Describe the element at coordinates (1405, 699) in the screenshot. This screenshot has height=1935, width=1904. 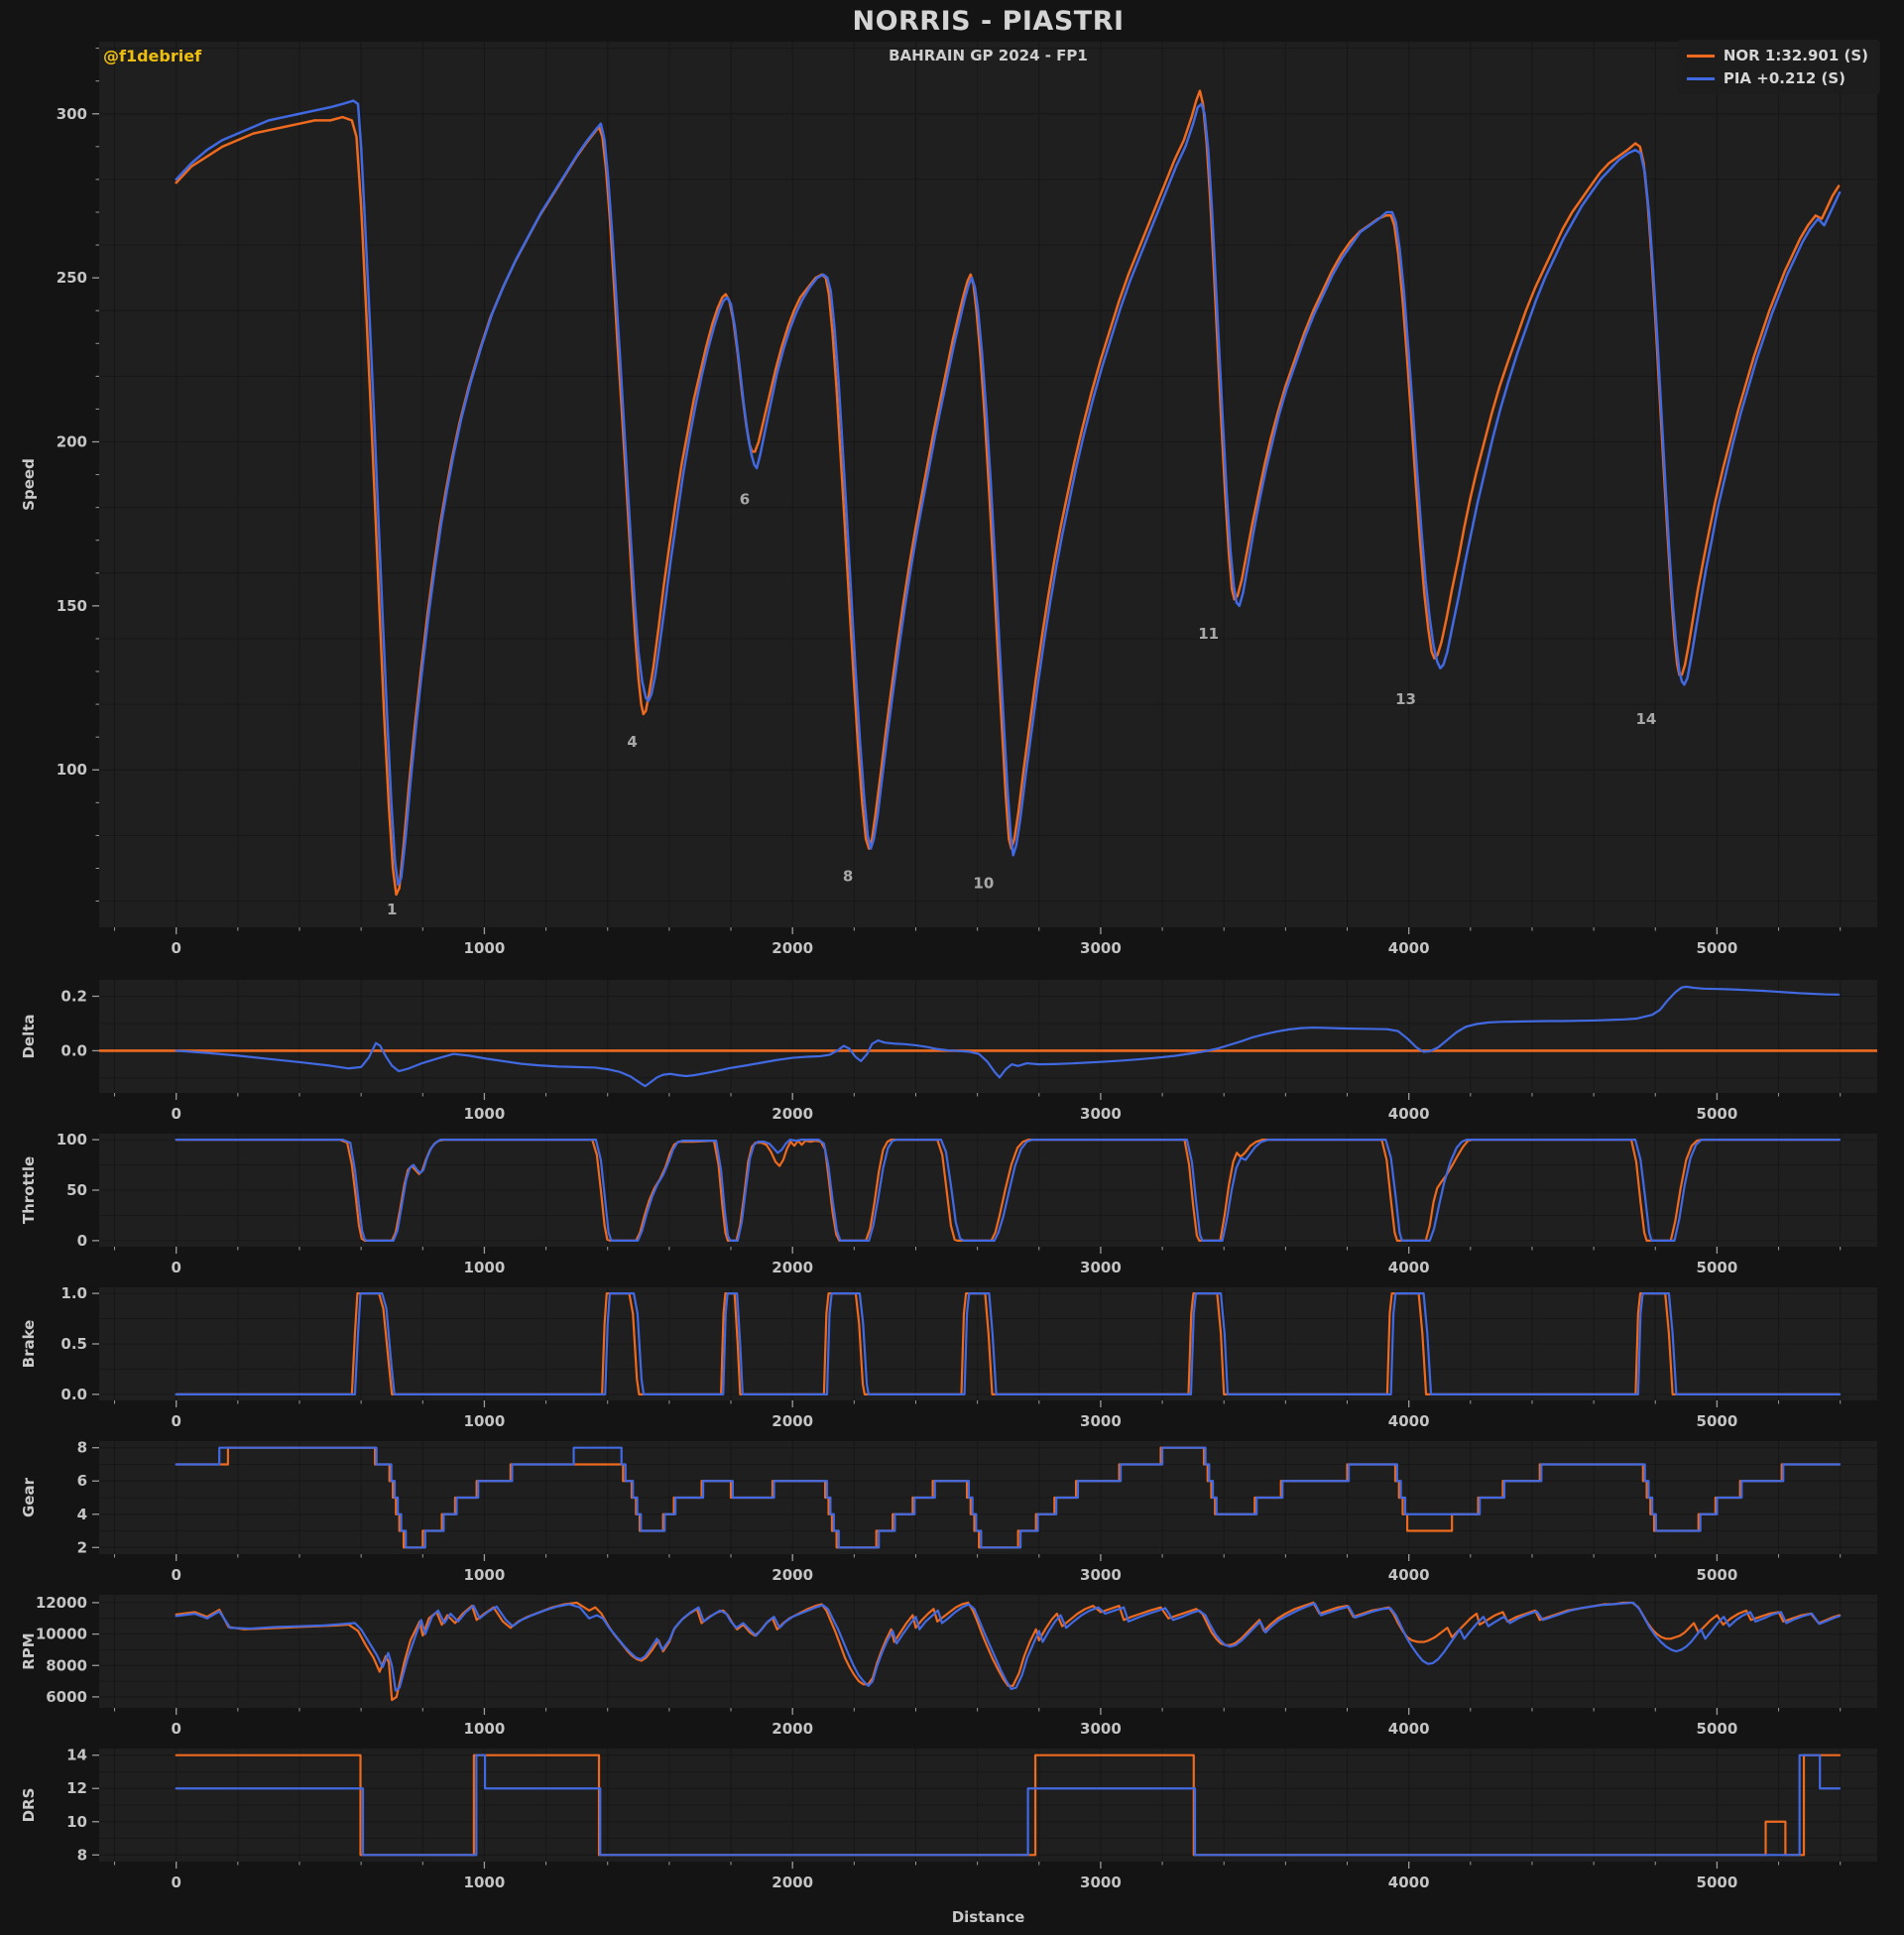
I see `corner-label-13: 13` at that location.